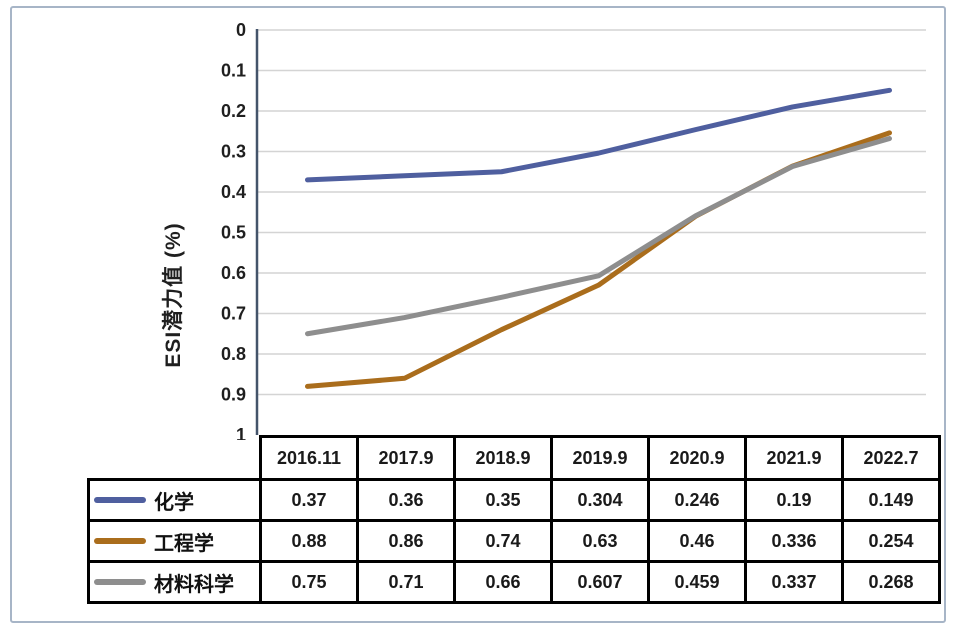 Image resolution: width=960 pixels, height=634 pixels. Describe the element at coordinates (600, 458) in the screenshot. I see `col-header: 2019.9` at that location.